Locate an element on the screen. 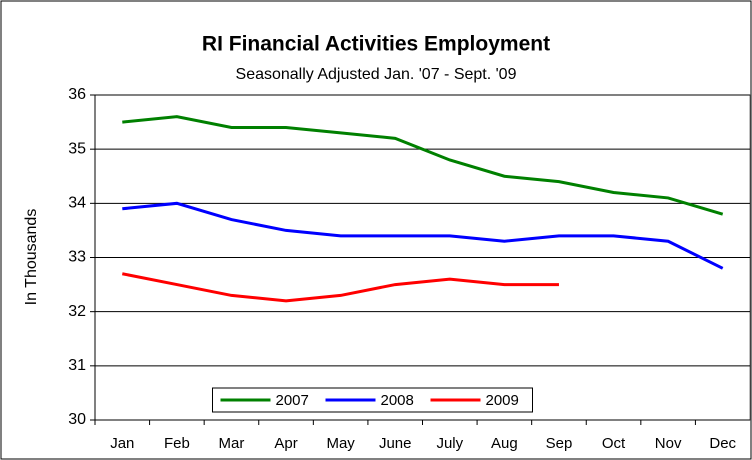  y-tick-label: 30 is located at coordinates (77, 419).